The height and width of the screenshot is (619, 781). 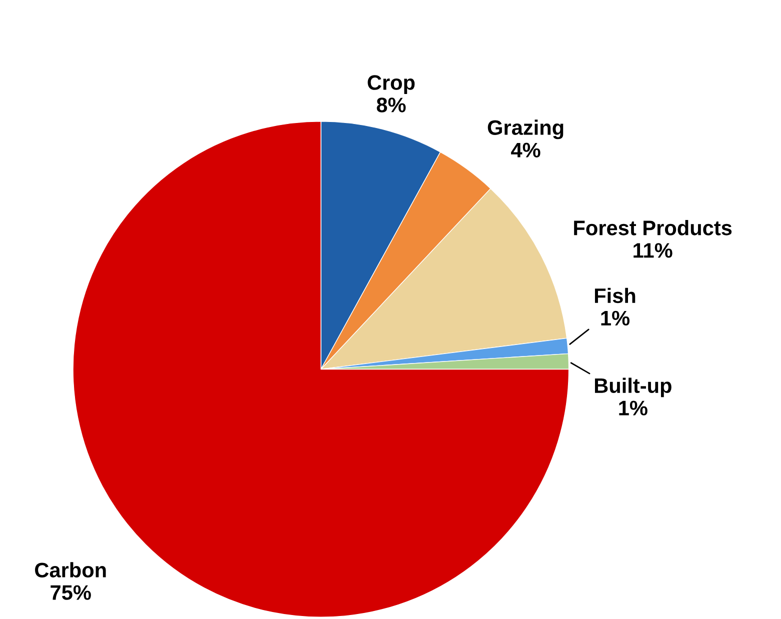 I want to click on data-label: 11%, so click(x=653, y=250).